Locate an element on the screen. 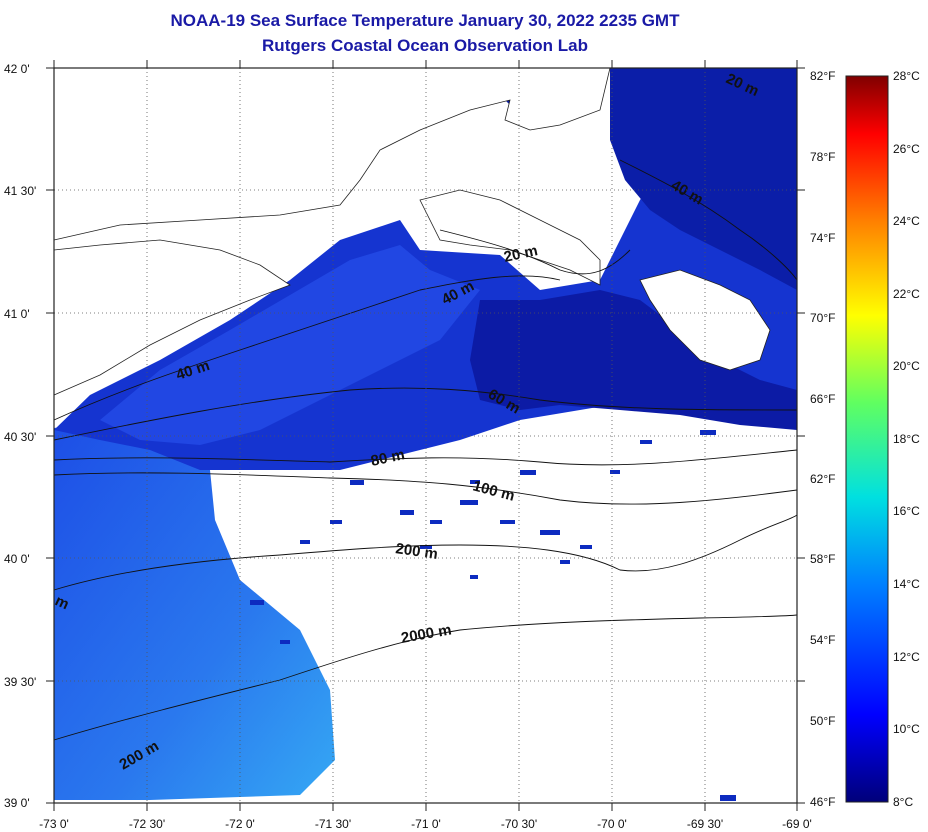 Image resolution: width=928 pixels, height=832 pixels. lon-label: -70 30' is located at coordinates (519, 824).